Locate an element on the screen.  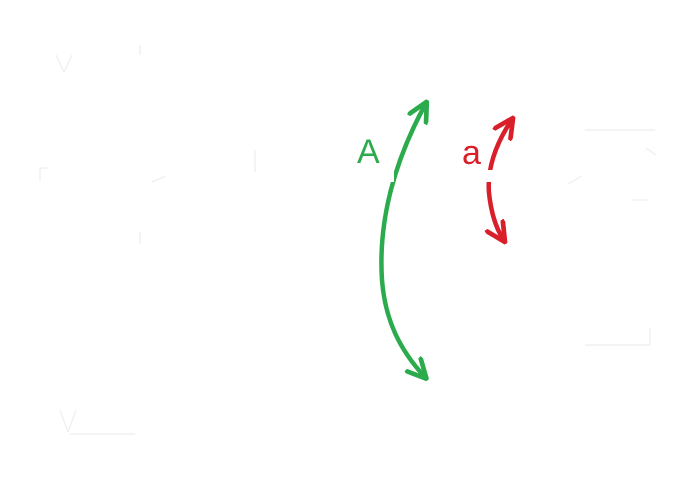
large-arc-label: A is located at coordinates (368, 152).